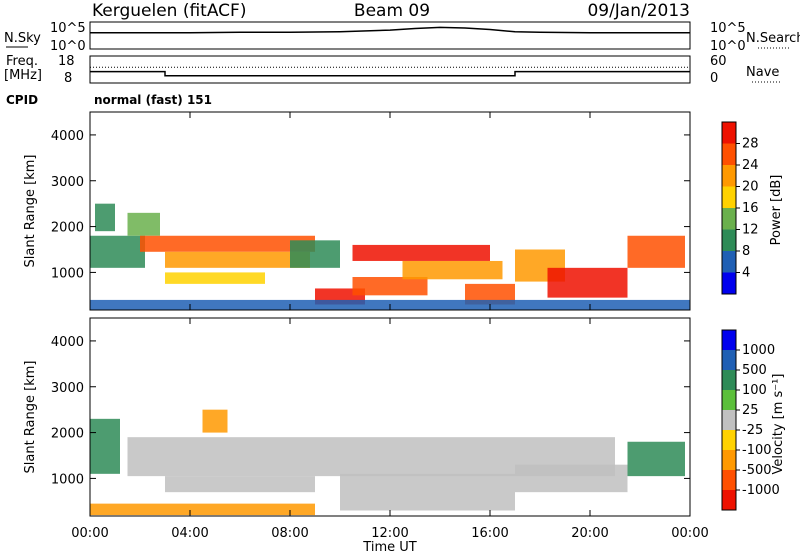  Describe the element at coordinates (714, 78) in the screenshot. I see `nave-tick-bottom: 0` at that location.